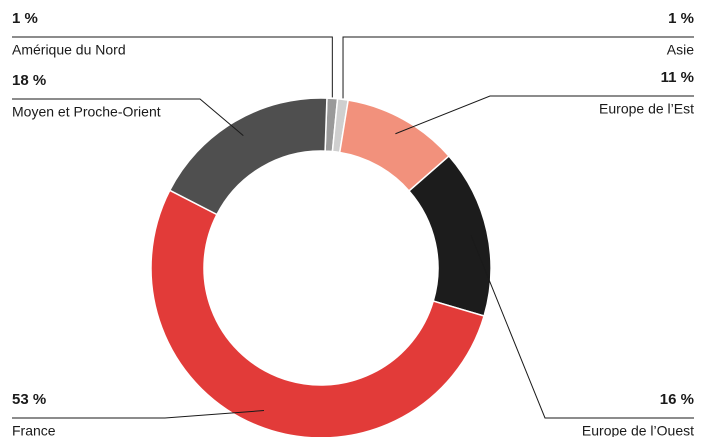  Describe the element at coordinates (677, 77) in the screenshot. I see `percent-label: 11 %` at that location.